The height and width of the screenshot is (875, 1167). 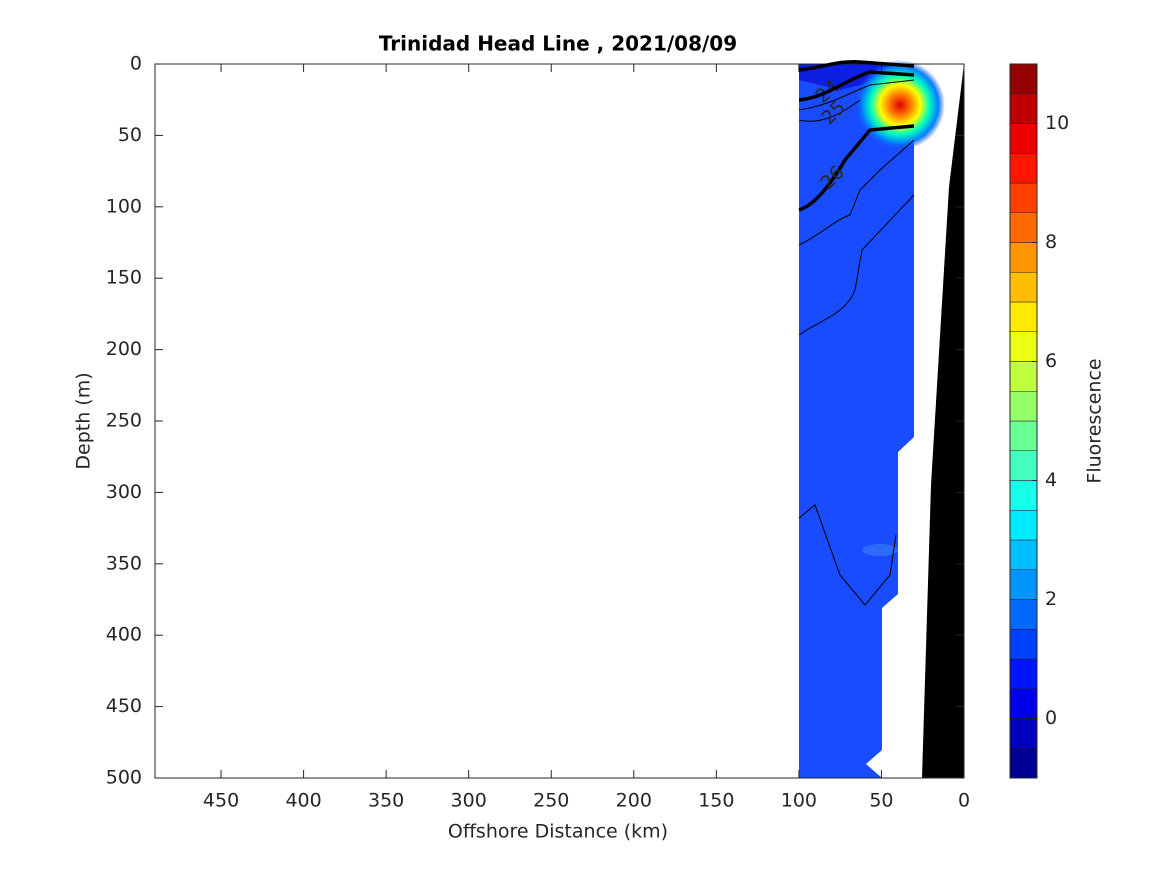 I want to click on colorbar-tick-label: 10, so click(x=1057, y=123).